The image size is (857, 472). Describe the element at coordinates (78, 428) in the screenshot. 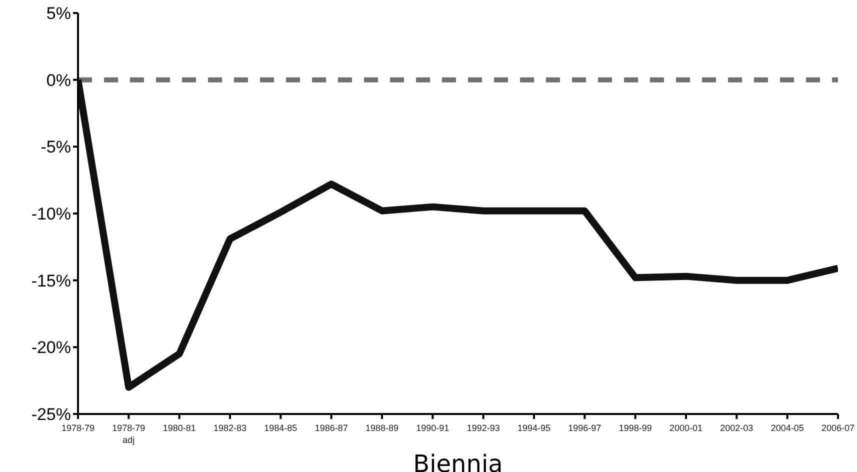

I see `x-tick-label: 1978-79` at that location.